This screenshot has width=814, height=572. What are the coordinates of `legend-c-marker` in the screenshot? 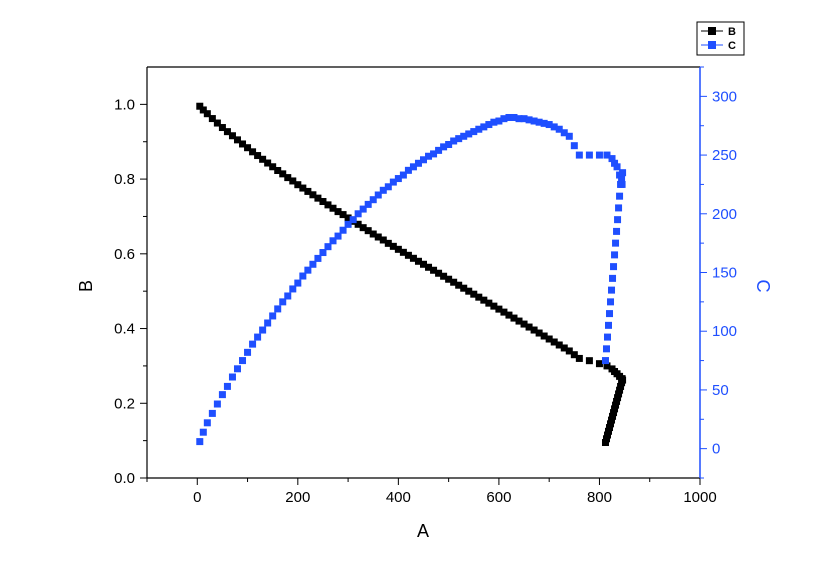 It's located at (712, 45).